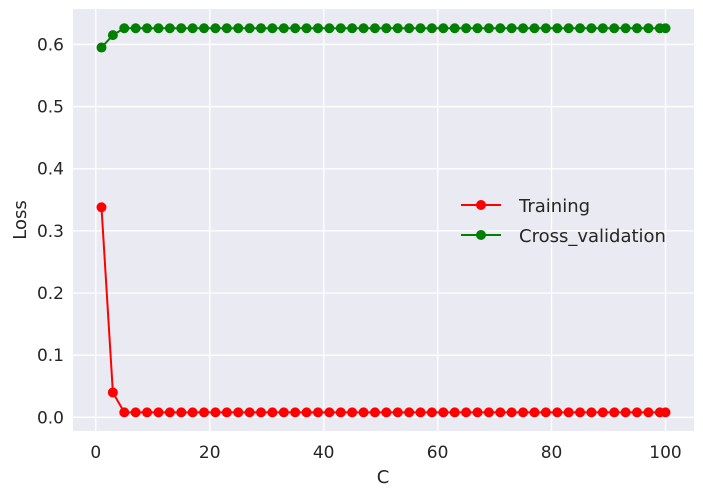 This screenshot has height=496, width=703. I want to click on y-tick-label: 0.0, so click(50, 418).